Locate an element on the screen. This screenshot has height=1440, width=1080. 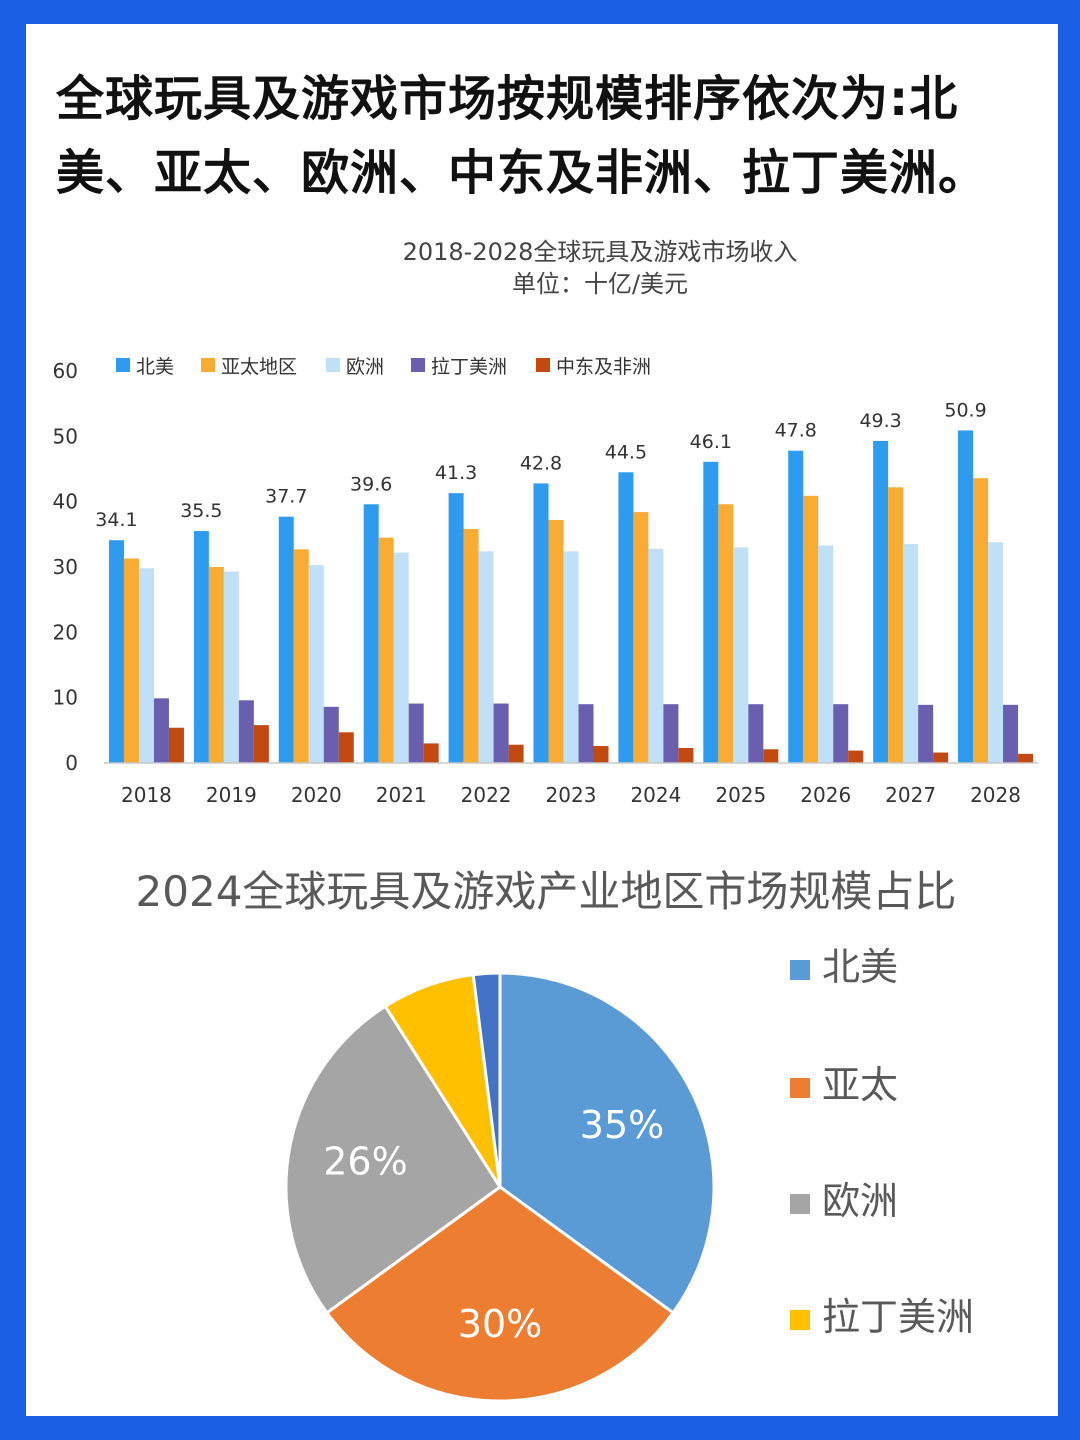
bar-亚太地区-2024 is located at coordinates (641, 637).